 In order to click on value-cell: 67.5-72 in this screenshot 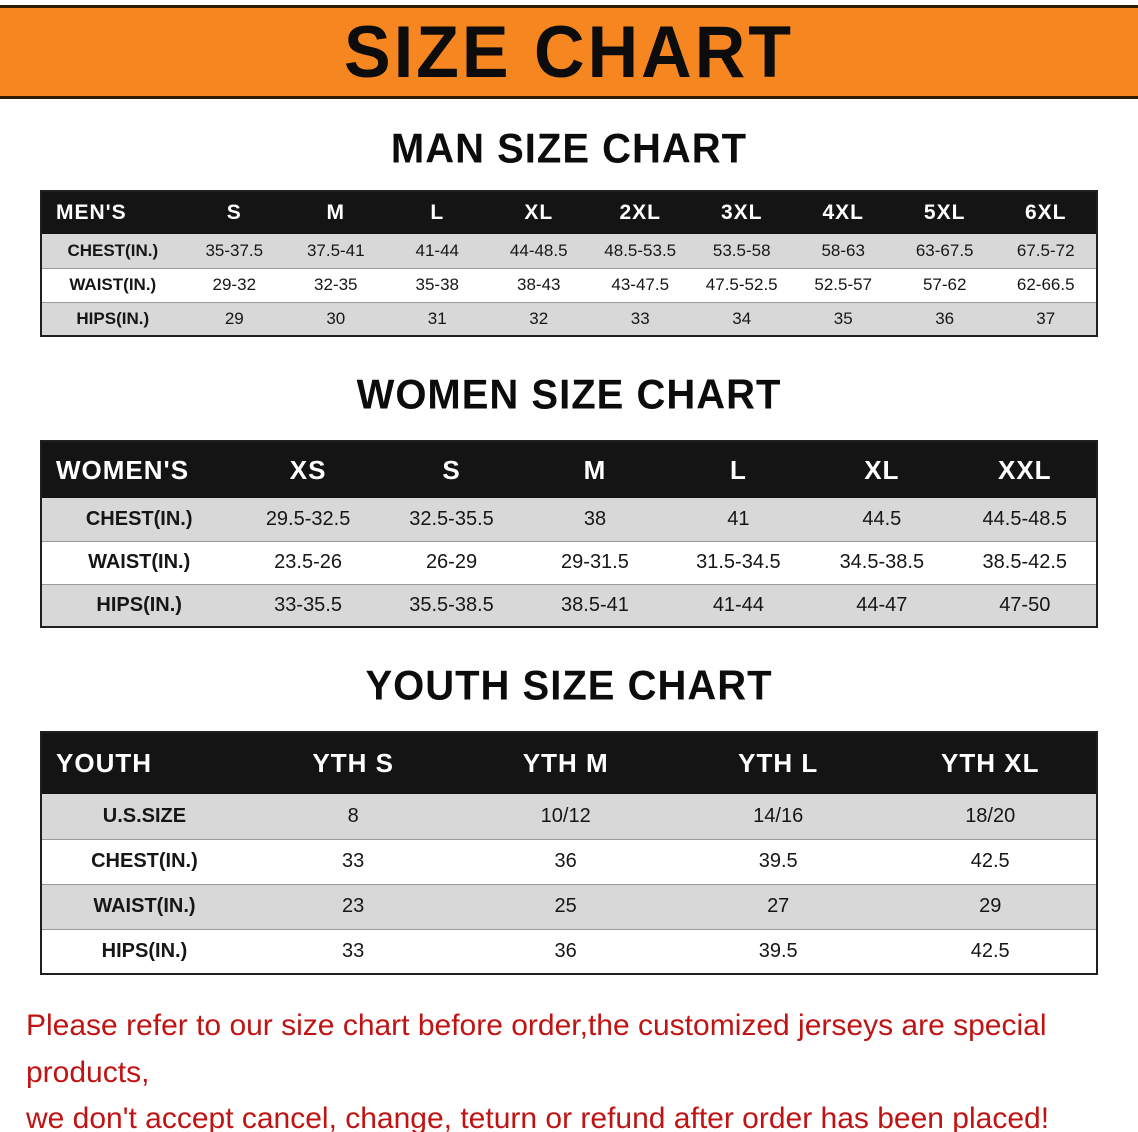, I will do `click(1045, 250)`.